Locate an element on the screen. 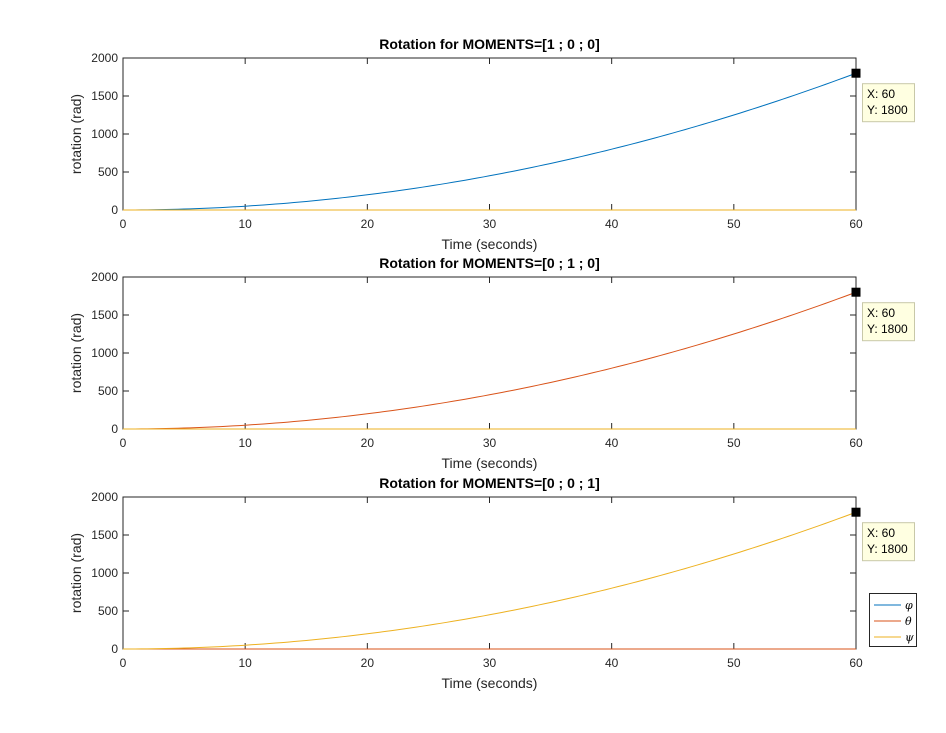  chart-title: Rotation for MOMENTS=[0 ; 0 ; 1] is located at coordinates (489, 483).